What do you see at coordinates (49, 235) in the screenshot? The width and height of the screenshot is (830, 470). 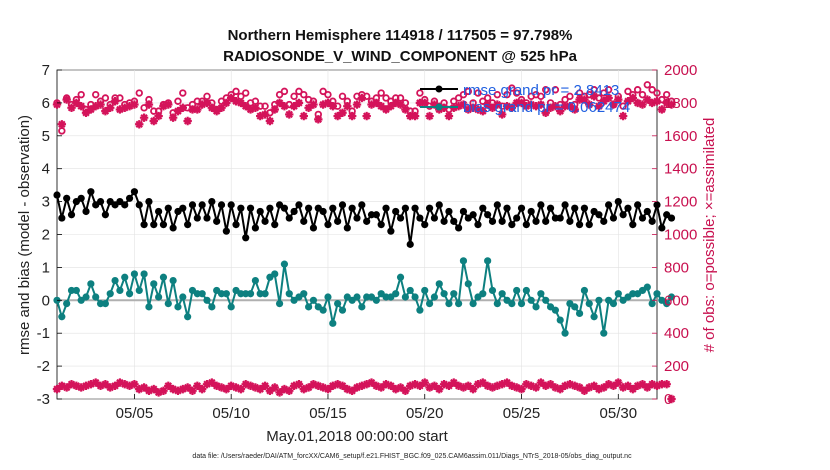 I see `y-axis-left: -3 -2 -1 0 1 2 3 4 5 6 7` at bounding box center [49, 235].